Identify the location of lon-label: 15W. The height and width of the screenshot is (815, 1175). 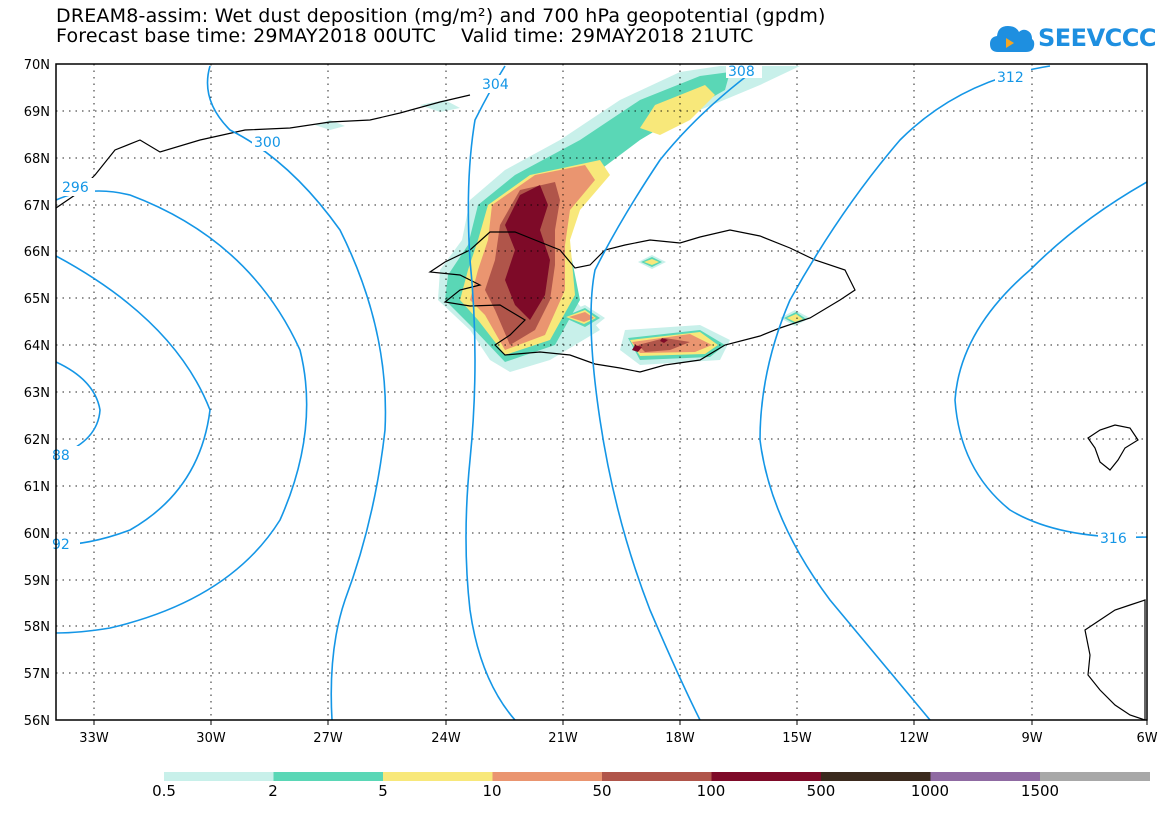
(797, 738).